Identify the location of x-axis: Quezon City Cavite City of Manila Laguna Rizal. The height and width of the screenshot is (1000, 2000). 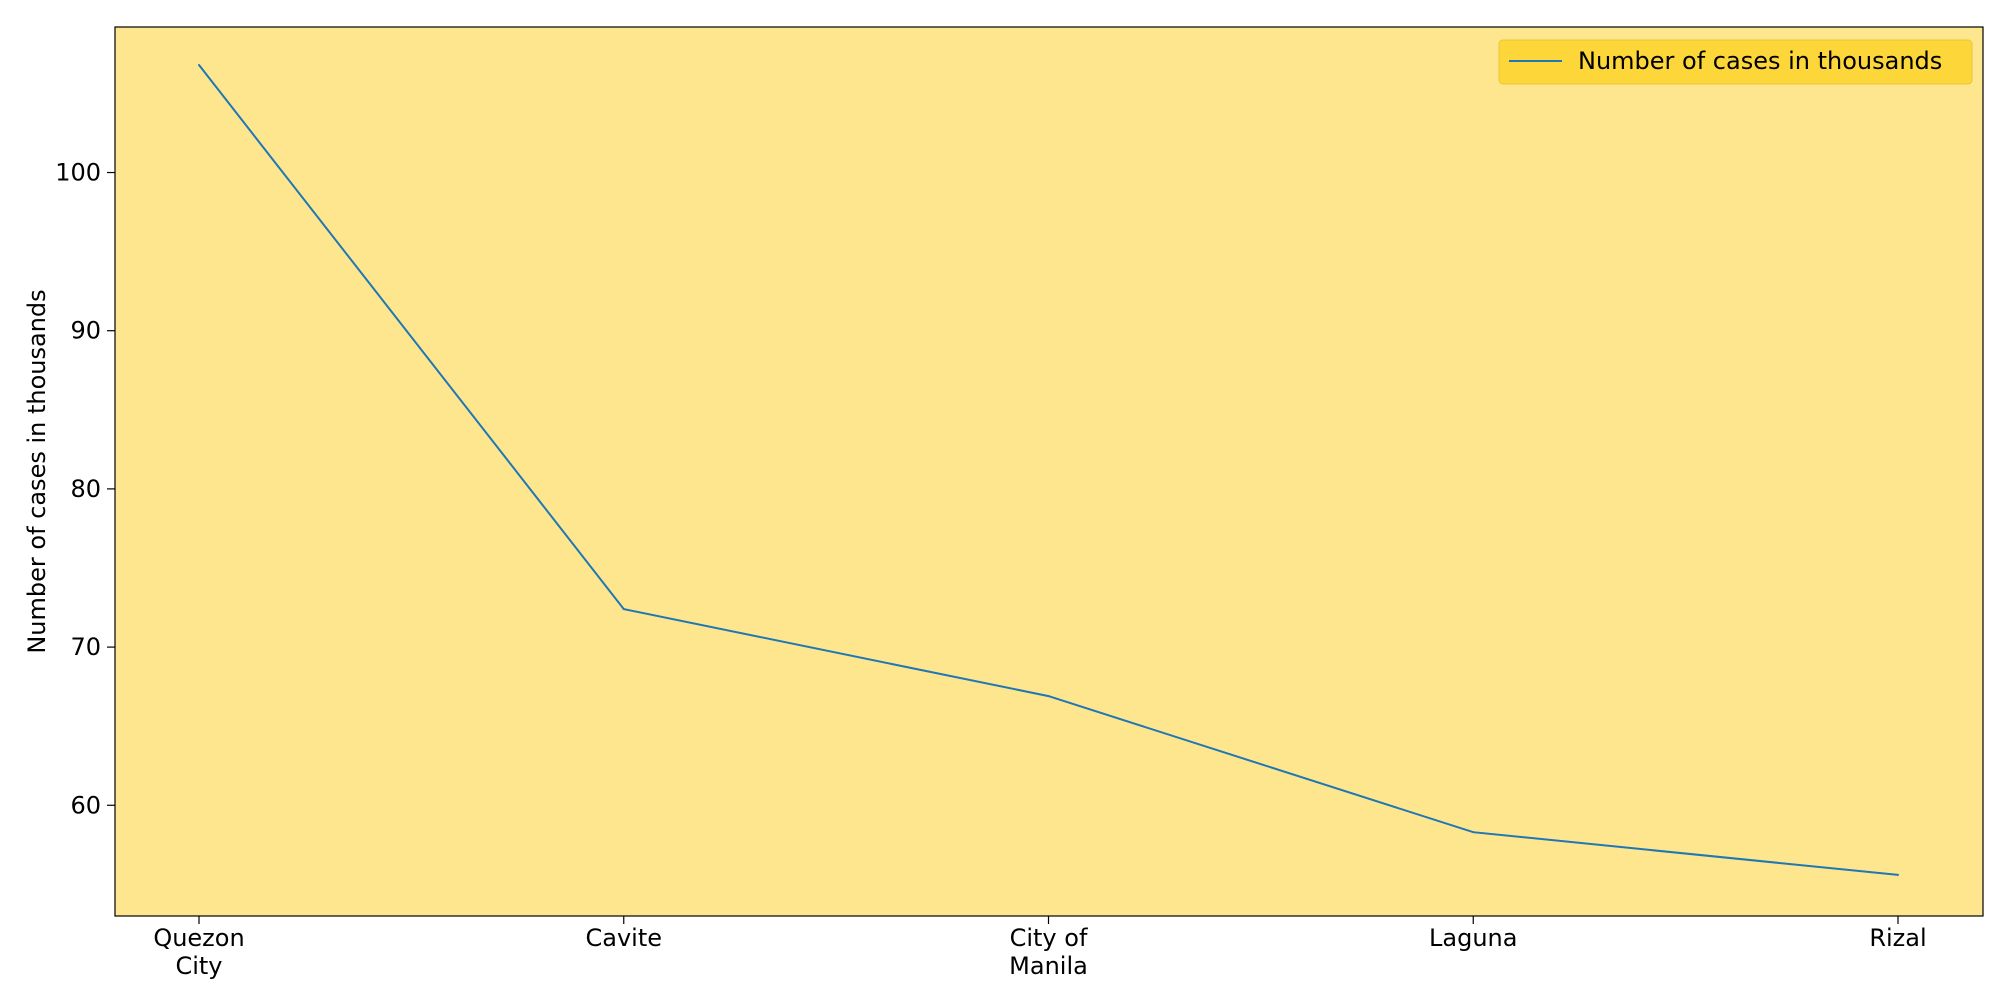
(1040, 948).